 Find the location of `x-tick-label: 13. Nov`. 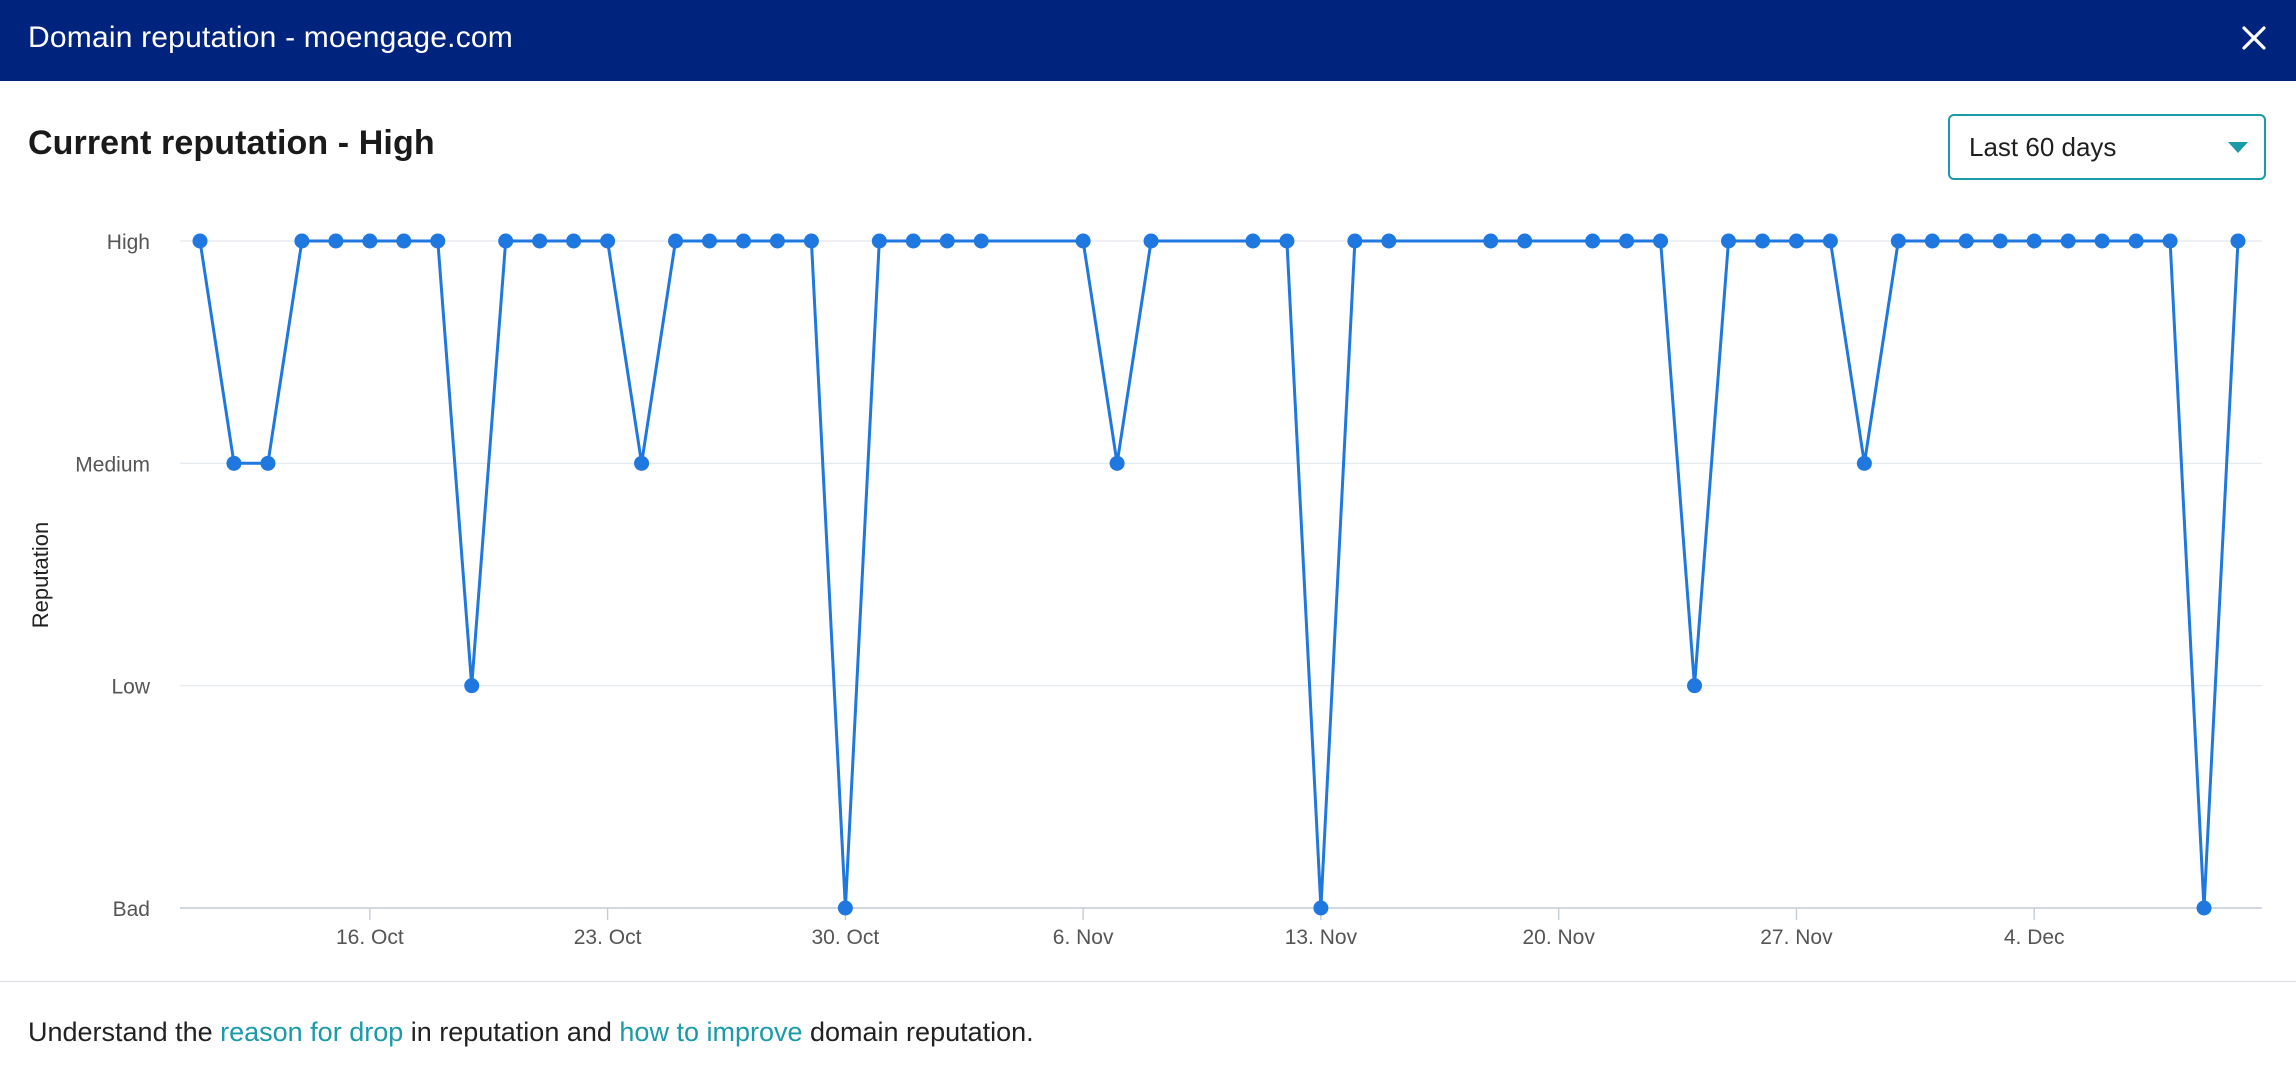

x-tick-label: 13. Nov is located at coordinates (1321, 937).